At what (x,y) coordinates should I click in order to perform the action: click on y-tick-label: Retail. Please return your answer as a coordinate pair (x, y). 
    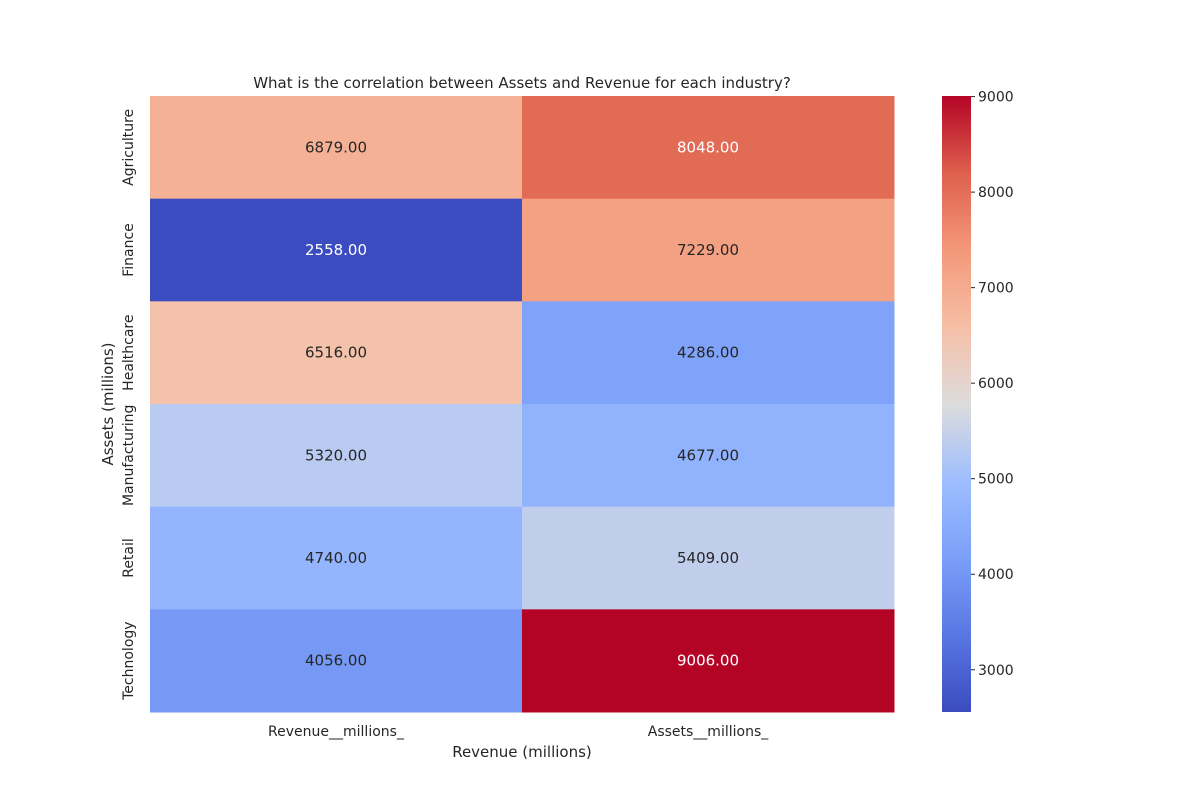
    Looking at the image, I should click on (129, 558).